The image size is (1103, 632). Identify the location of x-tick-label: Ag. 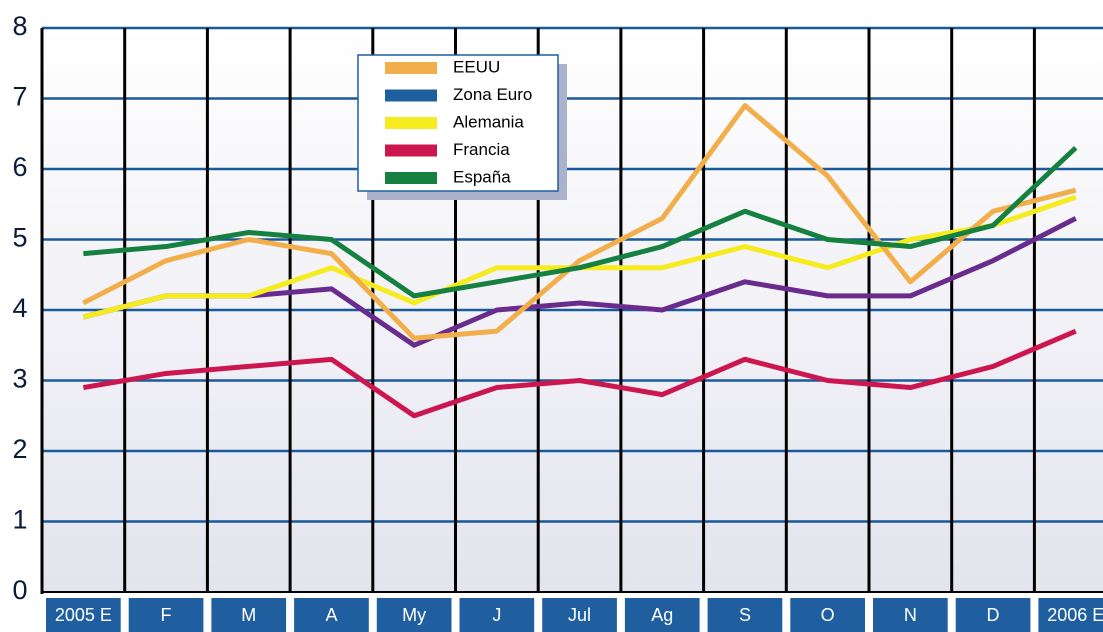
(662, 615).